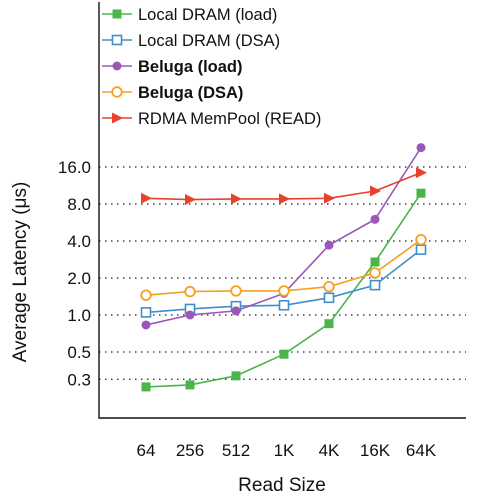 This screenshot has height=498, width=498. Describe the element at coordinates (421, 450) in the screenshot. I see `x-tick-label: 64K` at that location.